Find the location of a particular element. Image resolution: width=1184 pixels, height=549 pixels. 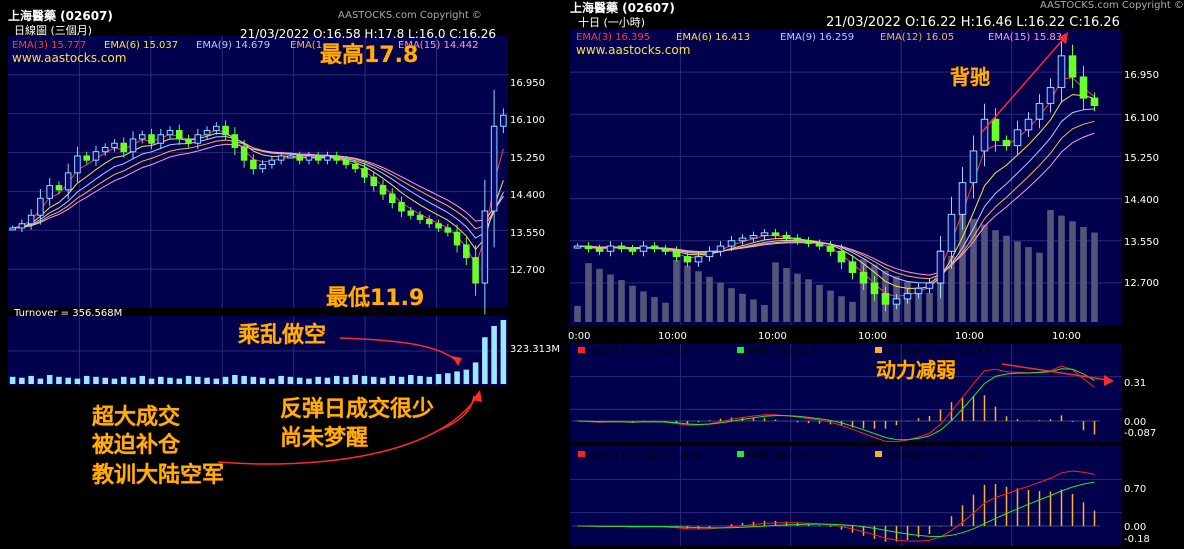

macd1-tick: 0.31 is located at coordinates (1135, 383).